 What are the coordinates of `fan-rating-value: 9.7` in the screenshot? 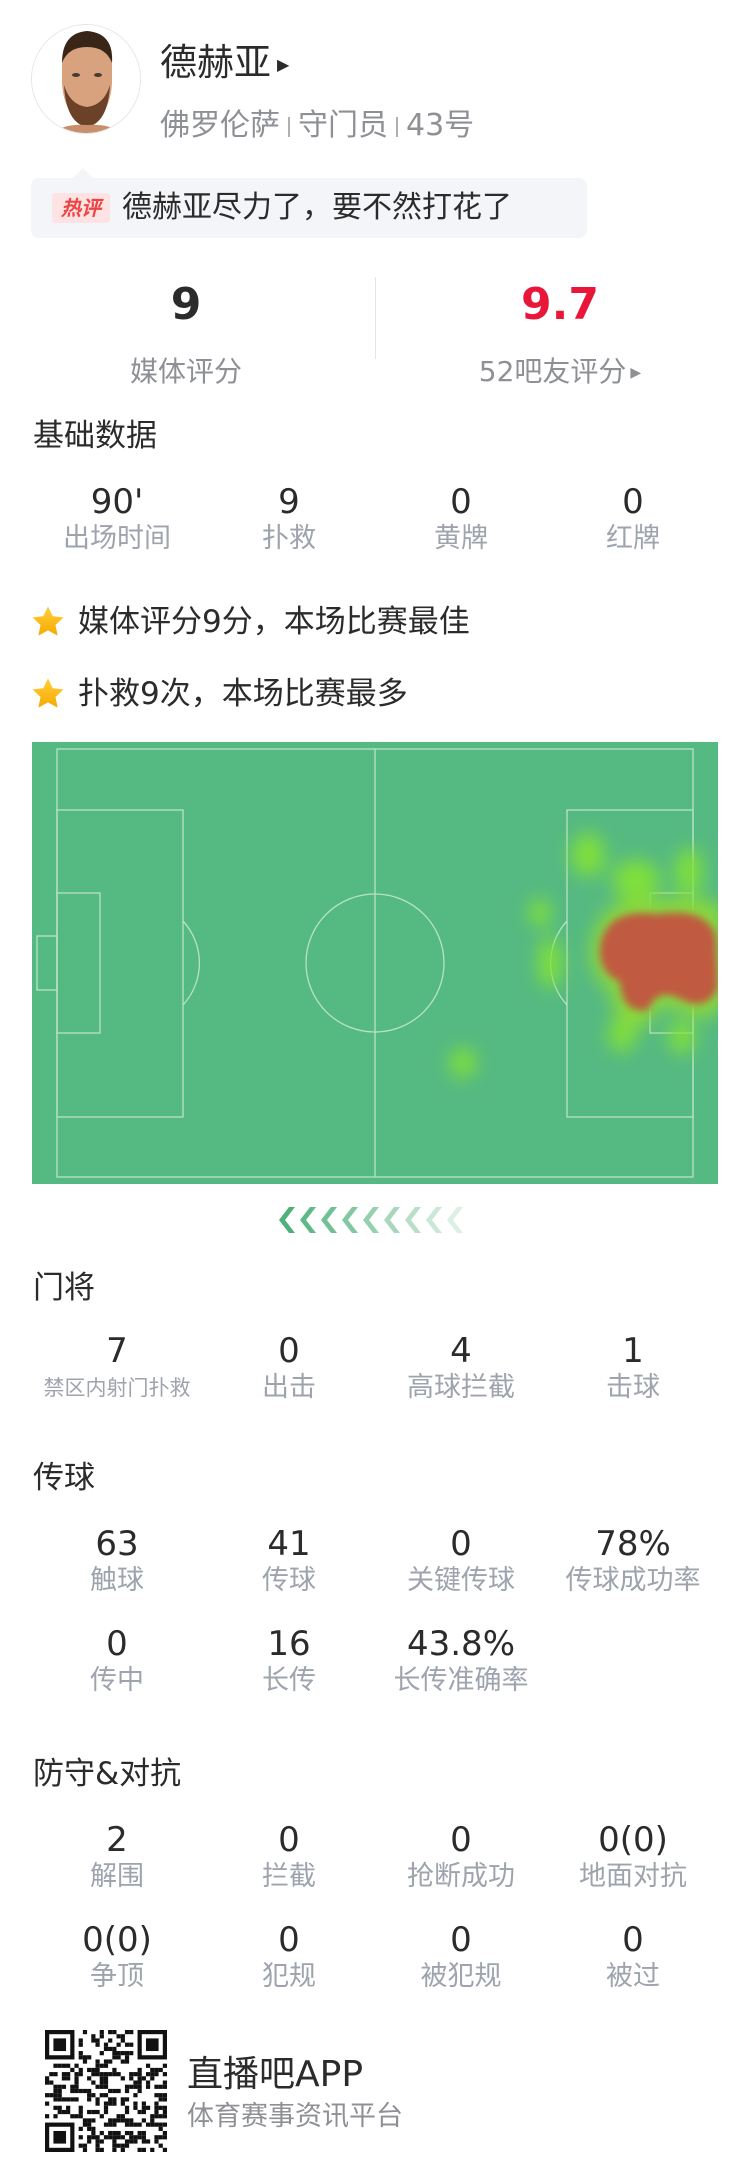 It's located at (560, 304).